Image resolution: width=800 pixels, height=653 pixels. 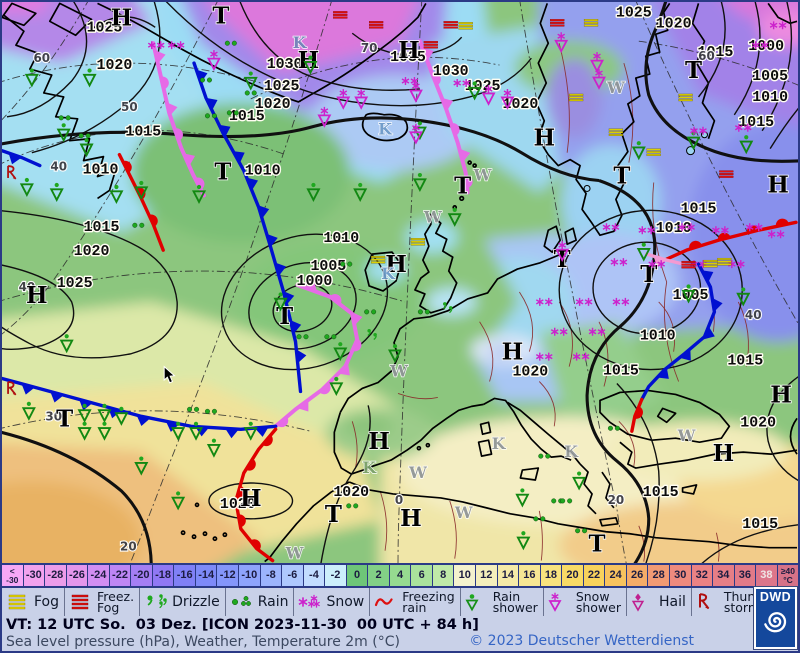 I want to click on legend-item-fog: Fog, so click(x=33, y=602).